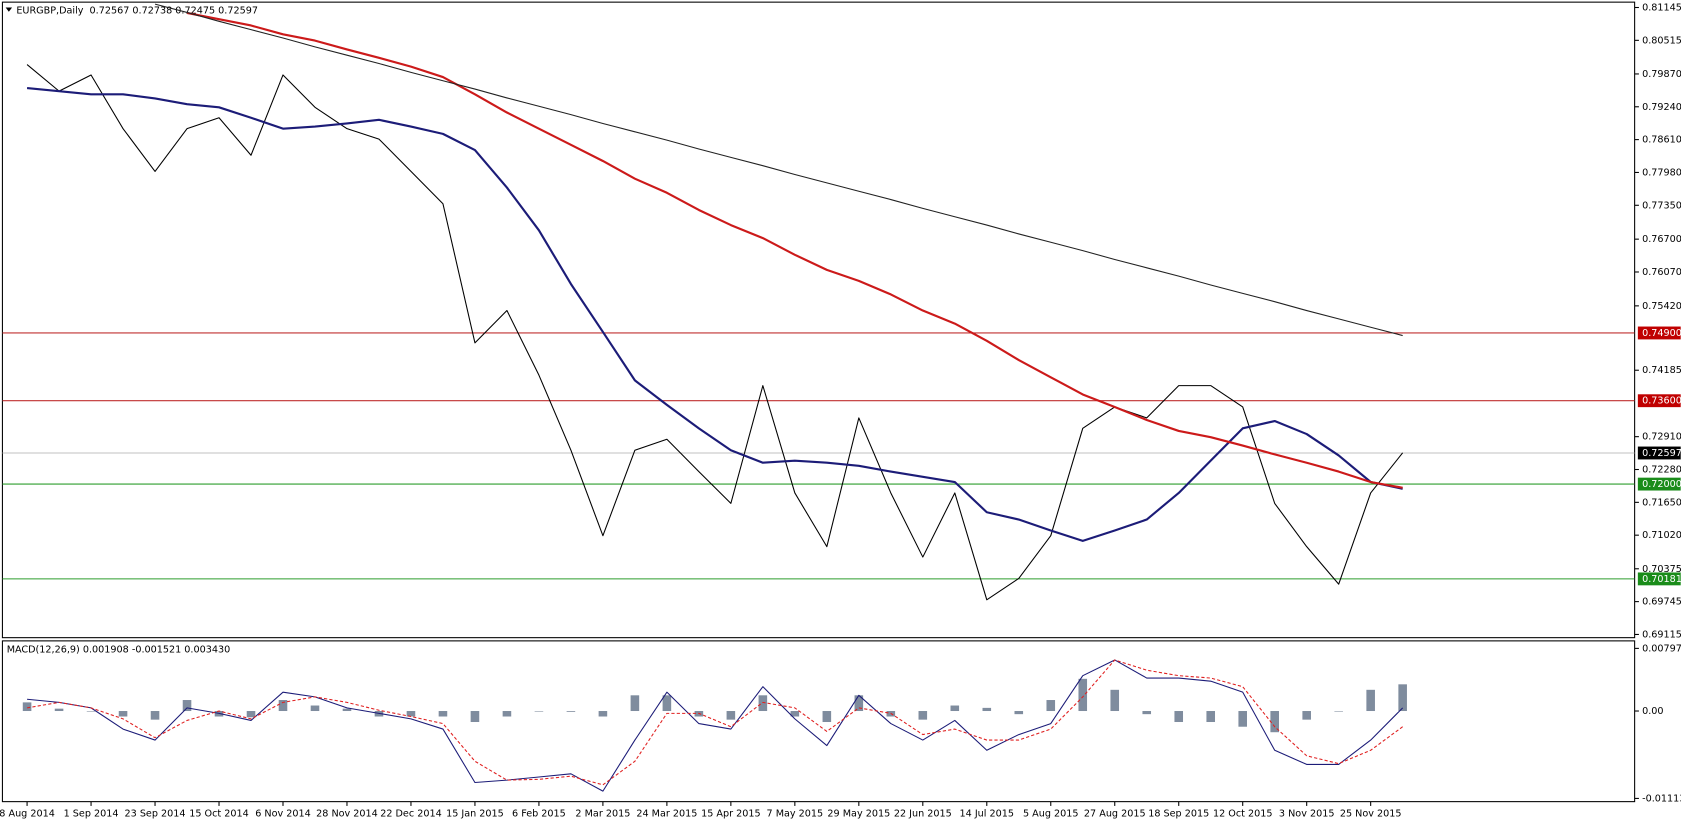  What do you see at coordinates (1661, 437) in the screenshot?
I see `y-tick-label: 0.72910` at bounding box center [1661, 437].